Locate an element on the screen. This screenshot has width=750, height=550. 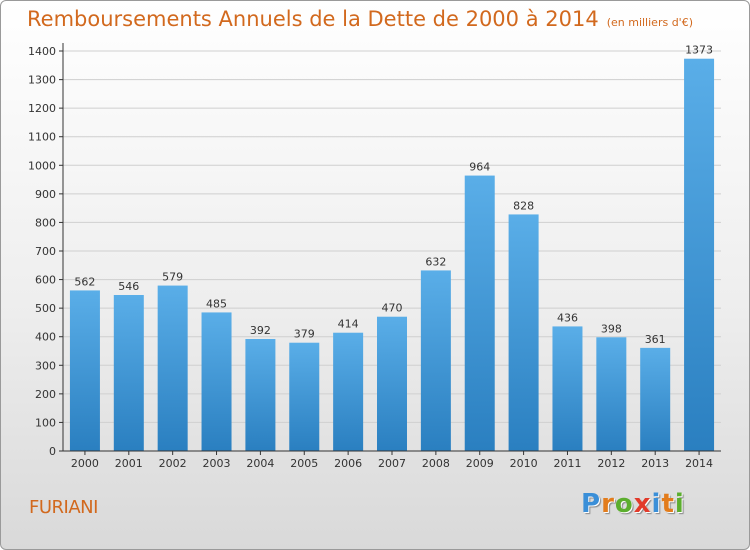
x-tick-label: 2000 is located at coordinates (85, 463).